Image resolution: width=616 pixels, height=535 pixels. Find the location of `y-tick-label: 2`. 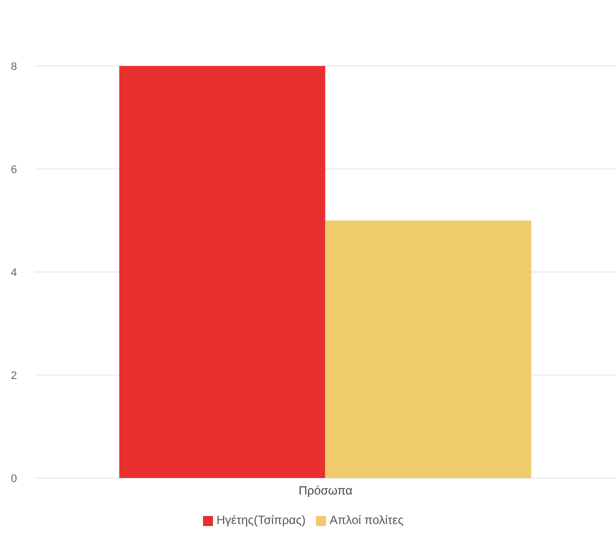

y-tick-label: 2 is located at coordinates (13, 376).